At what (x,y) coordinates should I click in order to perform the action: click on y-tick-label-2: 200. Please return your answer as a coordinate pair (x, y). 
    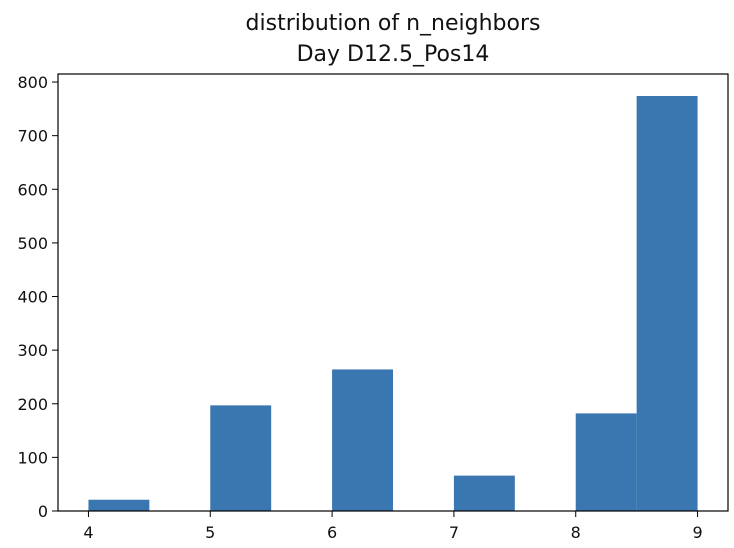
    Looking at the image, I should click on (32, 404).